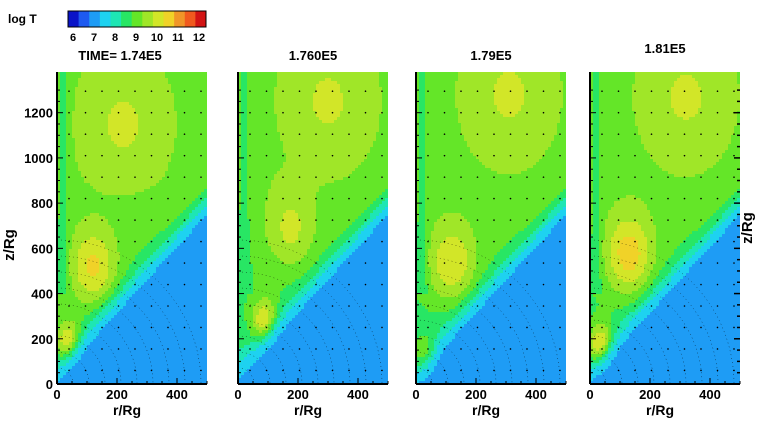 This screenshot has width=763, height=436. What do you see at coordinates (56, 394) in the screenshot?
I see `x-tick-label: 0` at bounding box center [56, 394].